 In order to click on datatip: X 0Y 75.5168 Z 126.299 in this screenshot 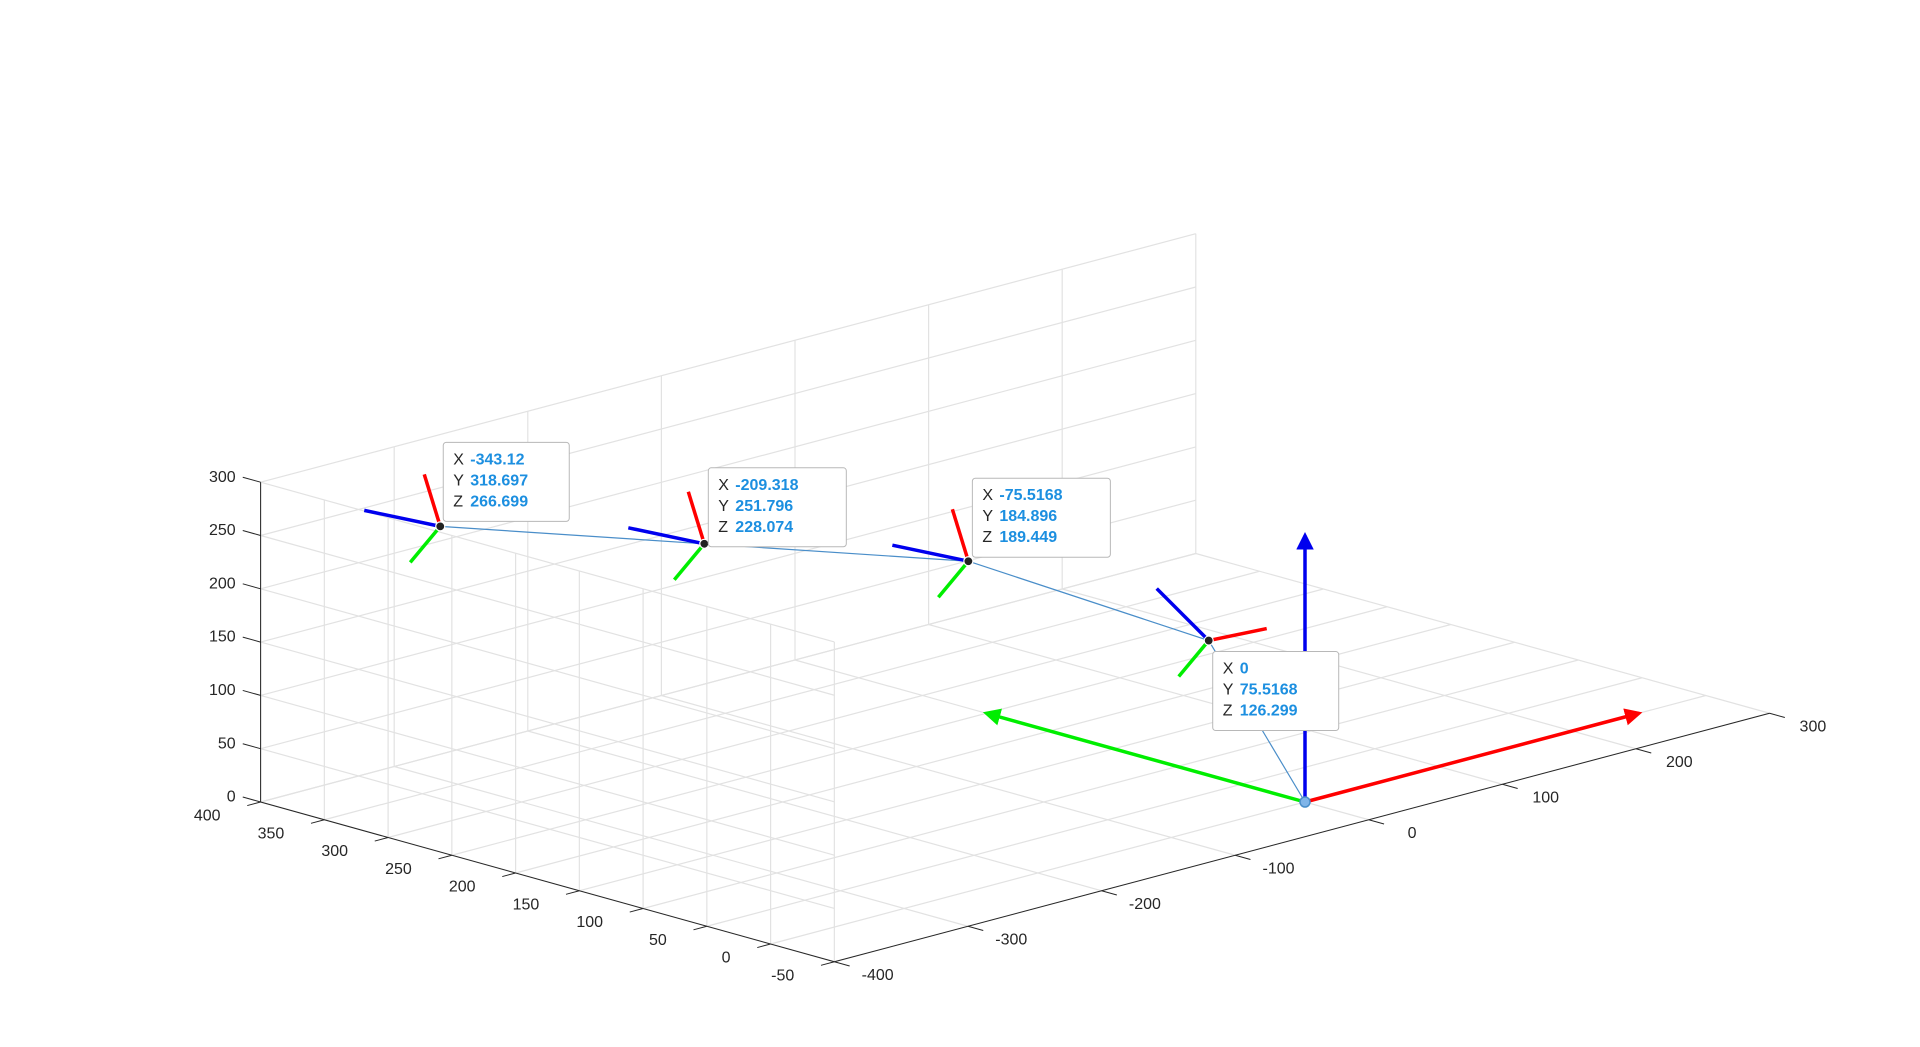, I will do `click(1276, 691)`.